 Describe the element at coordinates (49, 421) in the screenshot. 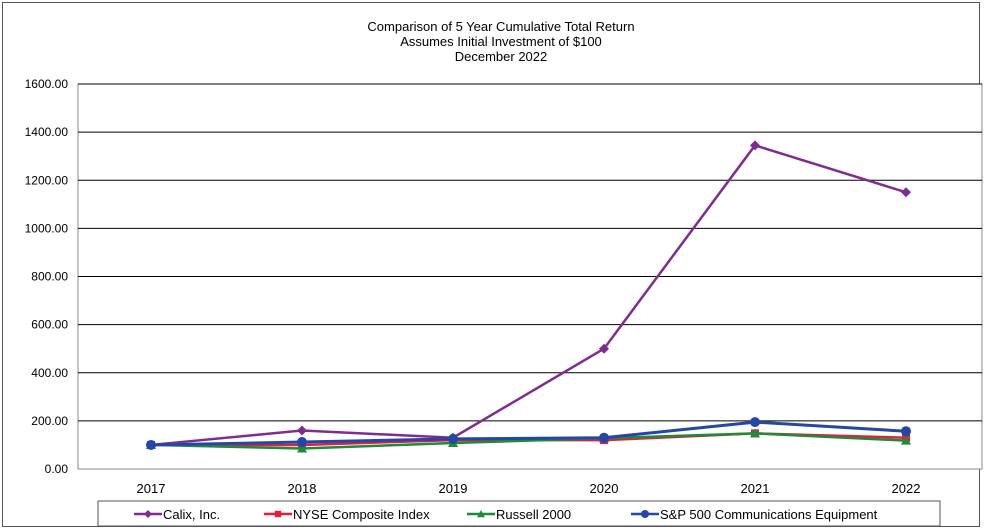

I see `y-tick-label: 200.00` at that location.